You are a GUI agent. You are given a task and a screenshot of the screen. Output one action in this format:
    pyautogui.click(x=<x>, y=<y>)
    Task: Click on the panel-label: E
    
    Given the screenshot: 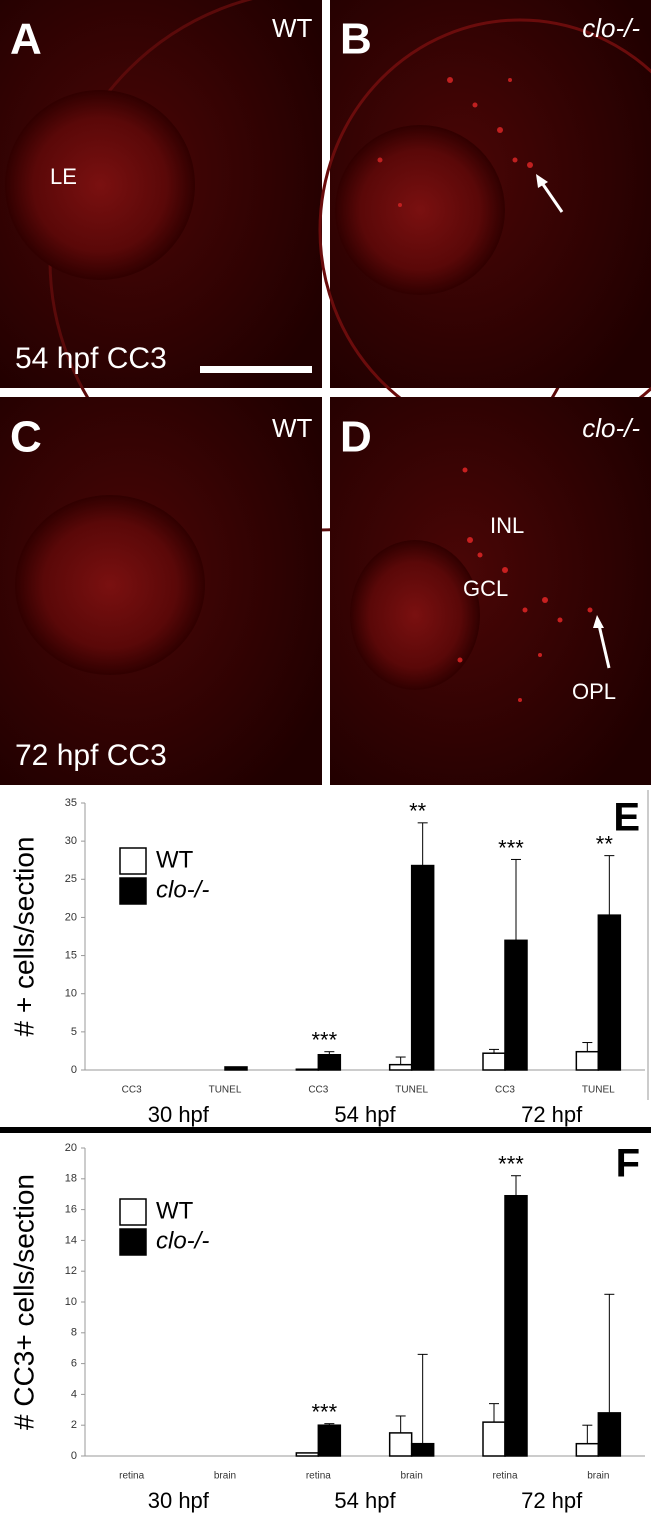 What is the action you would take?
    pyautogui.click(x=626, y=818)
    